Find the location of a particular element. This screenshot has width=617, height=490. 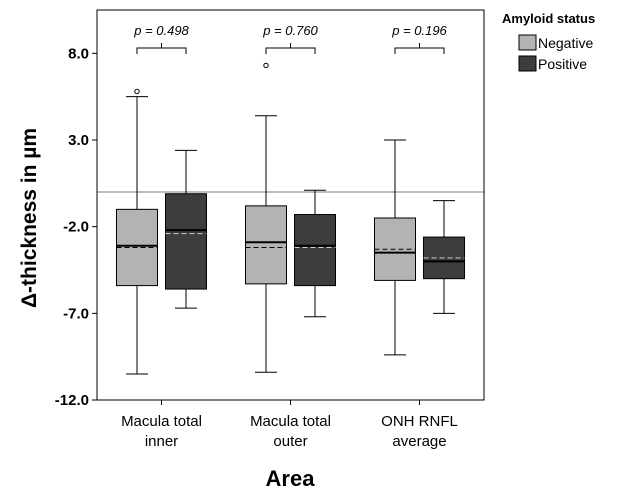

legend-label-negative: Negative is located at coordinates (565, 43).